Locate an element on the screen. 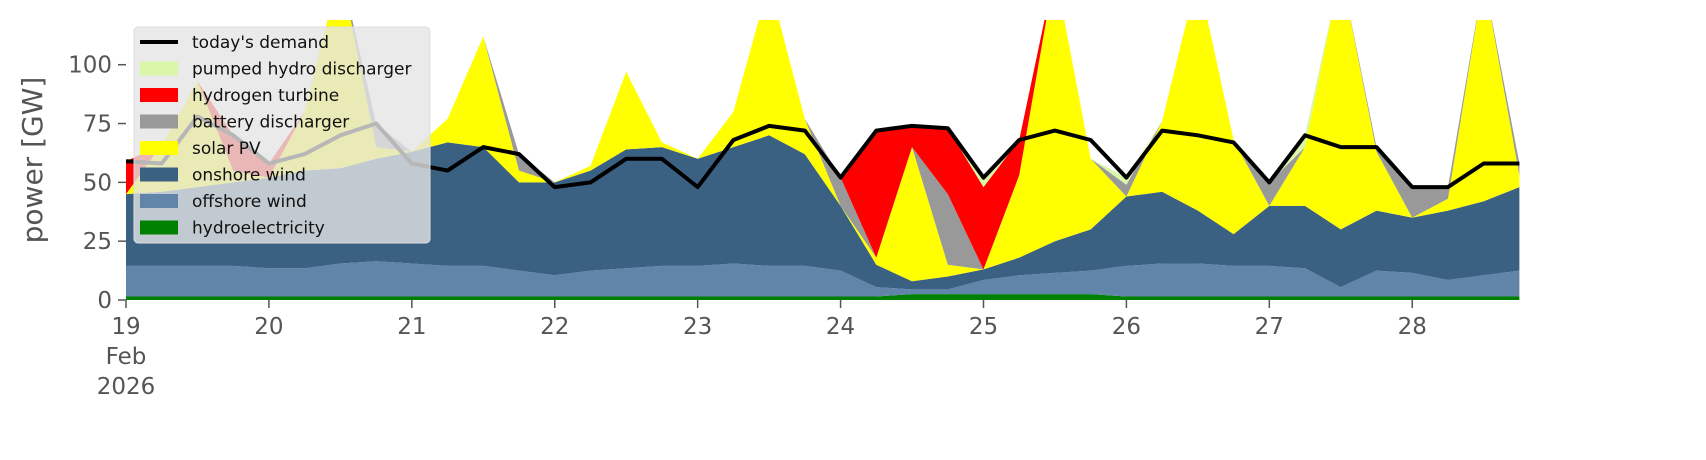 Image resolution: width=1706 pixels, height=460 pixels. x-tick-label: 20 is located at coordinates (269, 327).